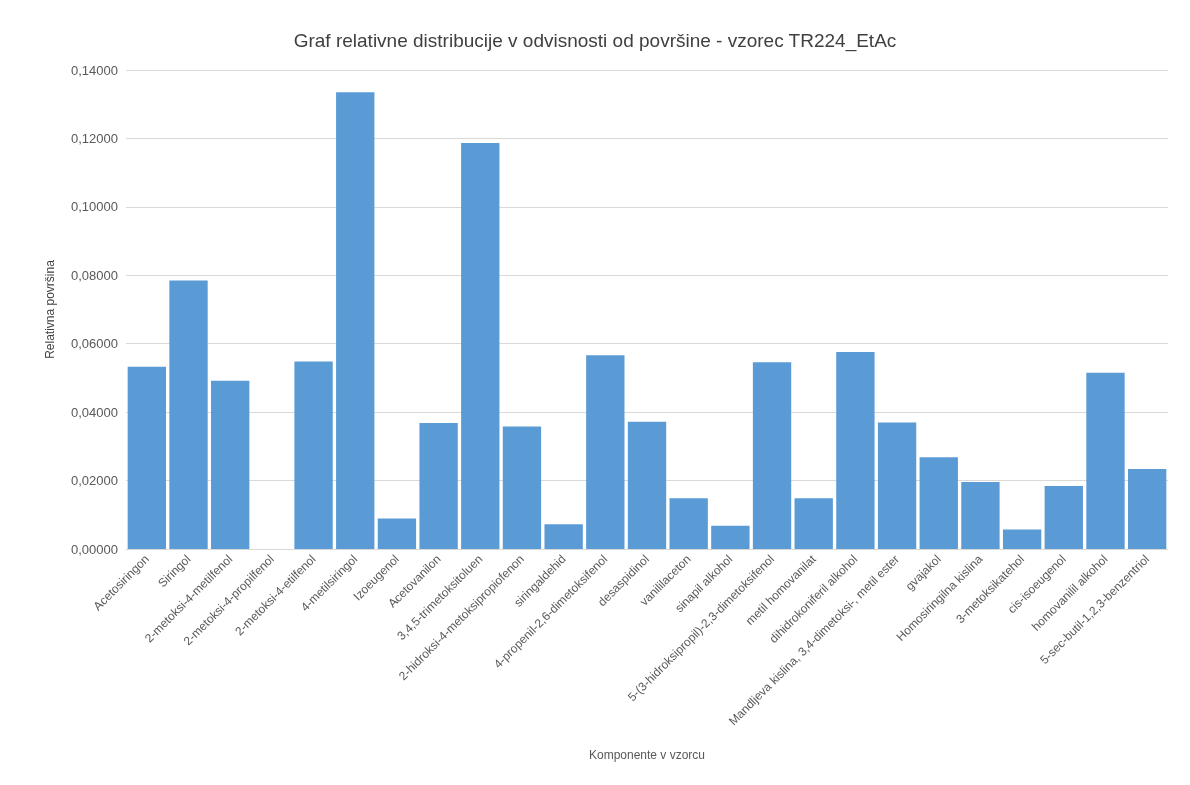  What do you see at coordinates (94, 70) in the screenshot?
I see `y-tick-label: 0,14000` at bounding box center [94, 70].